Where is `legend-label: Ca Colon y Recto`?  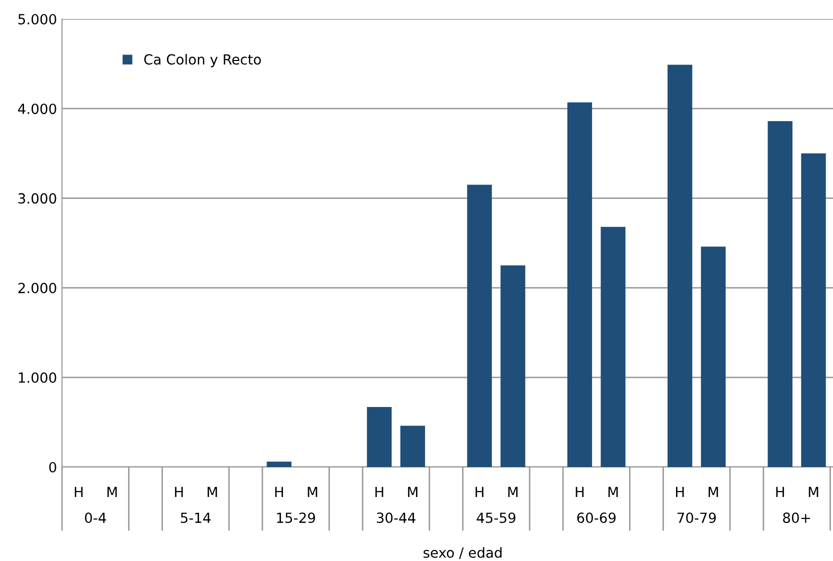 legend-label: Ca Colon y Recto is located at coordinates (202, 61).